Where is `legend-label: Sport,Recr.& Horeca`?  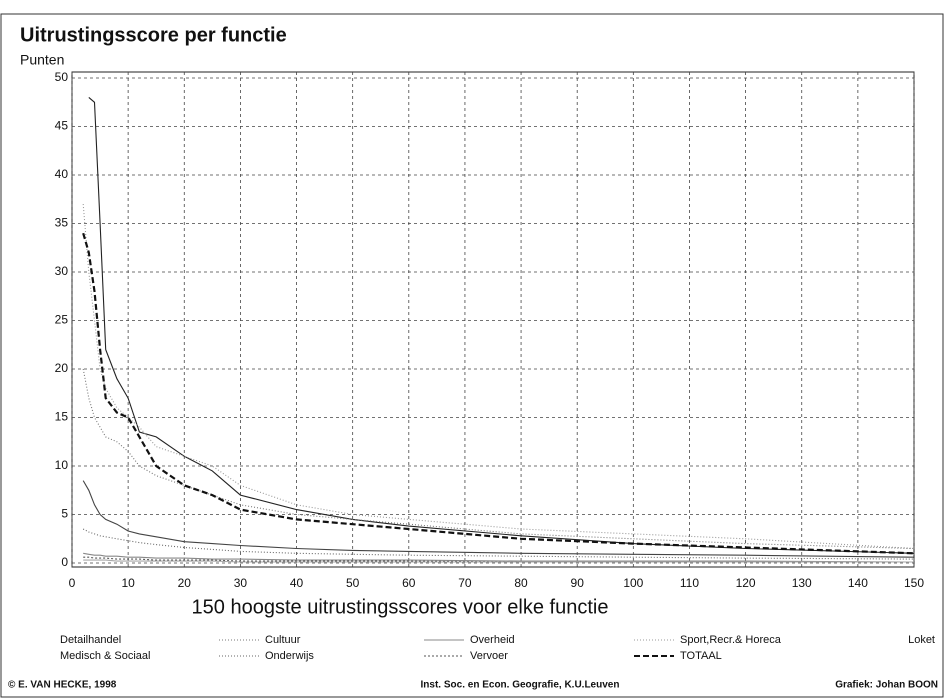 legend-label: Sport,Recr.& Horeca is located at coordinates (731, 640).